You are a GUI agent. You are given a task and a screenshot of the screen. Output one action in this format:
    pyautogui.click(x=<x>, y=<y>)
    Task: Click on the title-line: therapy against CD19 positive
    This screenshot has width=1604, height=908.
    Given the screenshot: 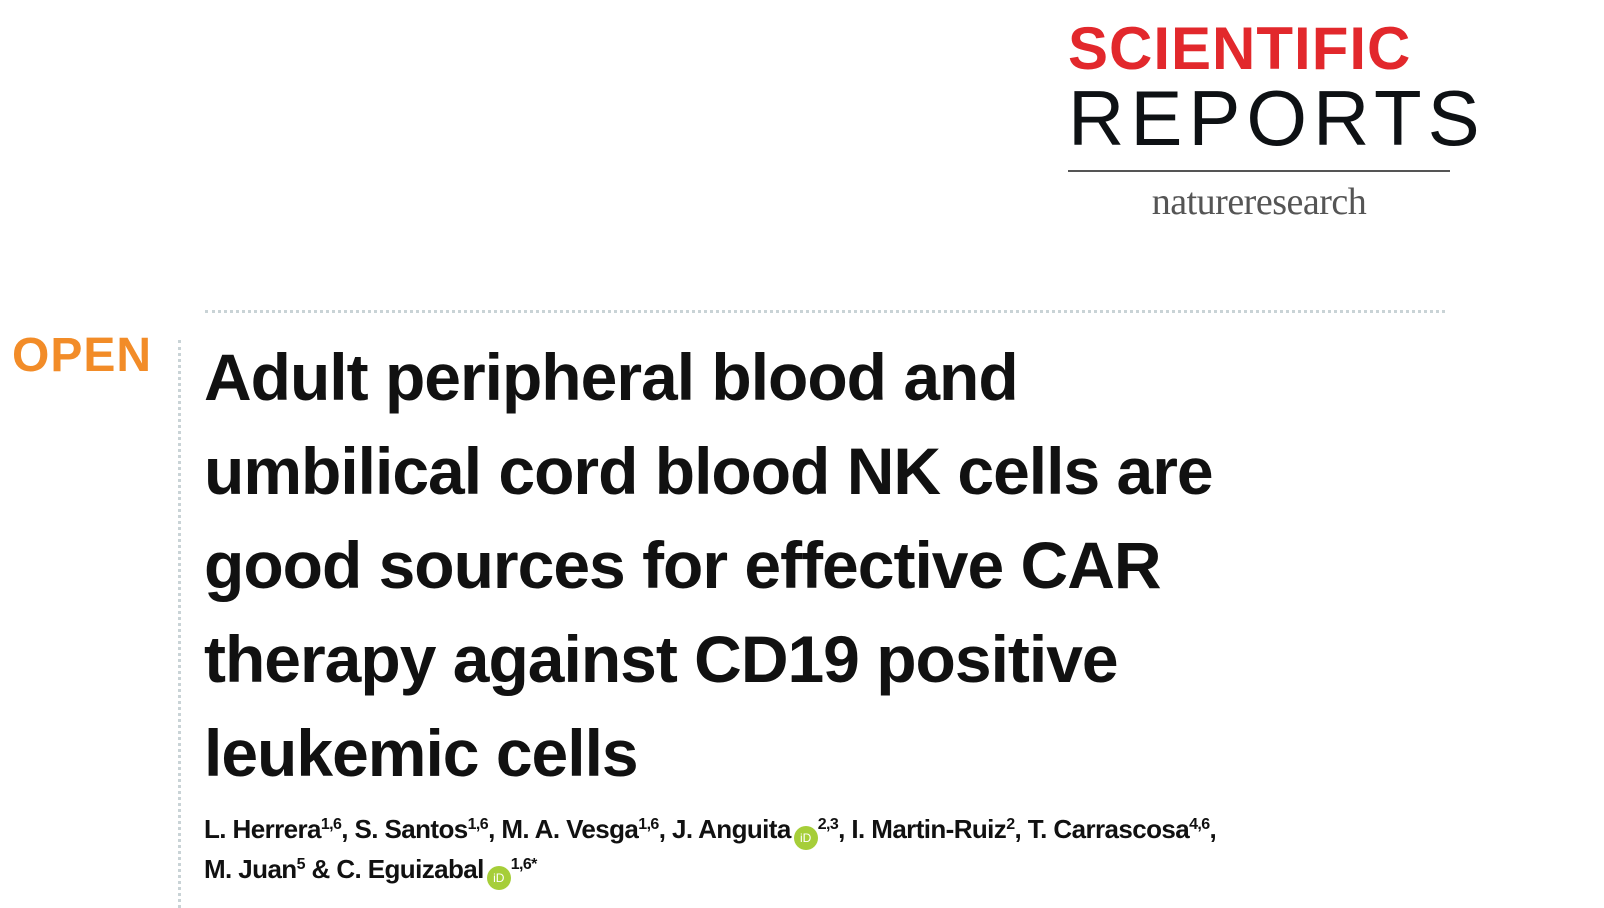 What is the action you would take?
    pyautogui.click(x=661, y=659)
    